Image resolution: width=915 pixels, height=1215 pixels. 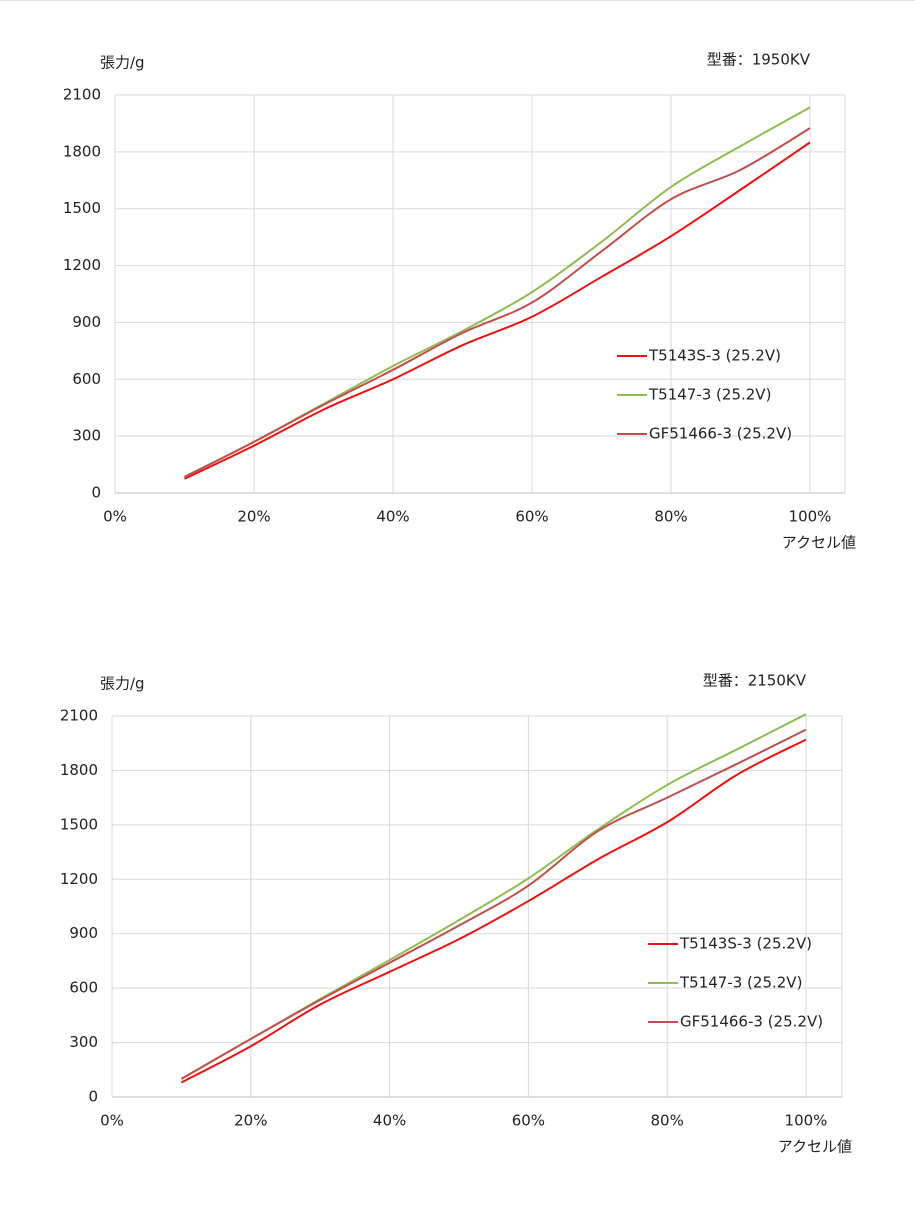 I want to click on chart-title: 型番：2150KV, so click(x=755, y=681).